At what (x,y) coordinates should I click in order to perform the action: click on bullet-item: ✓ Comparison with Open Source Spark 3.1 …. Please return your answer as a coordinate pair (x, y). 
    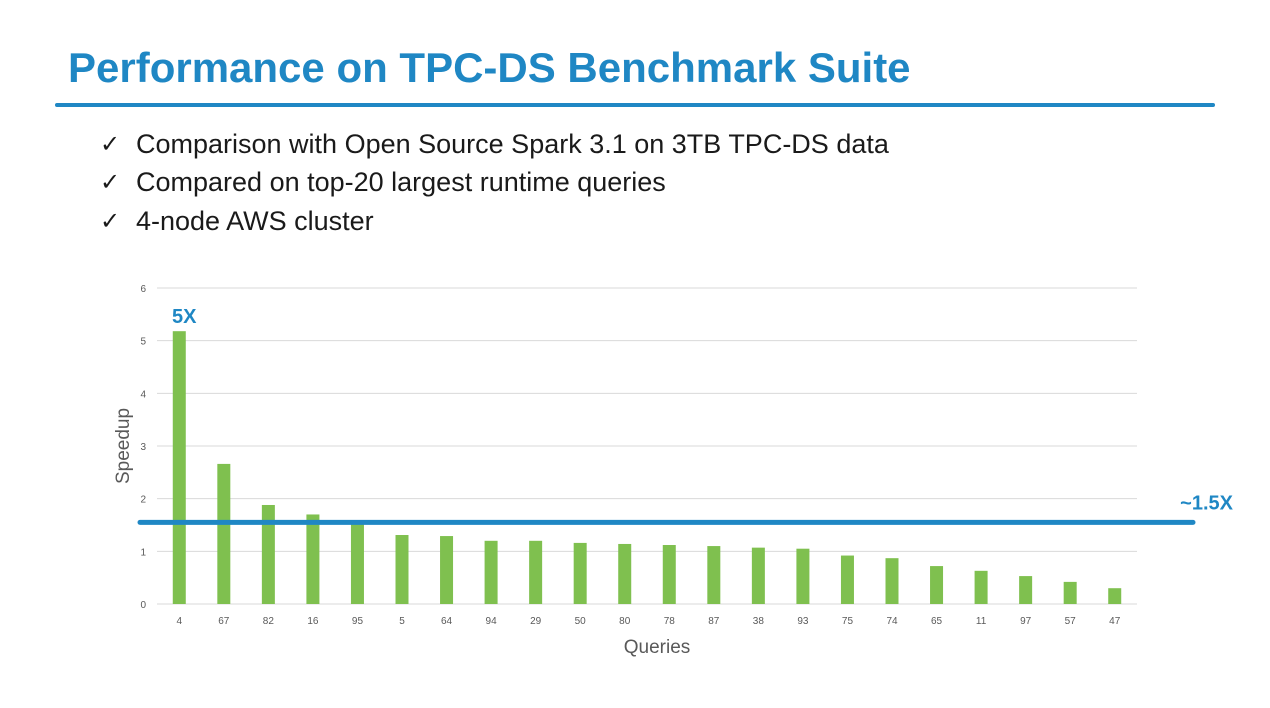
    Looking at the image, I should click on (494, 144).